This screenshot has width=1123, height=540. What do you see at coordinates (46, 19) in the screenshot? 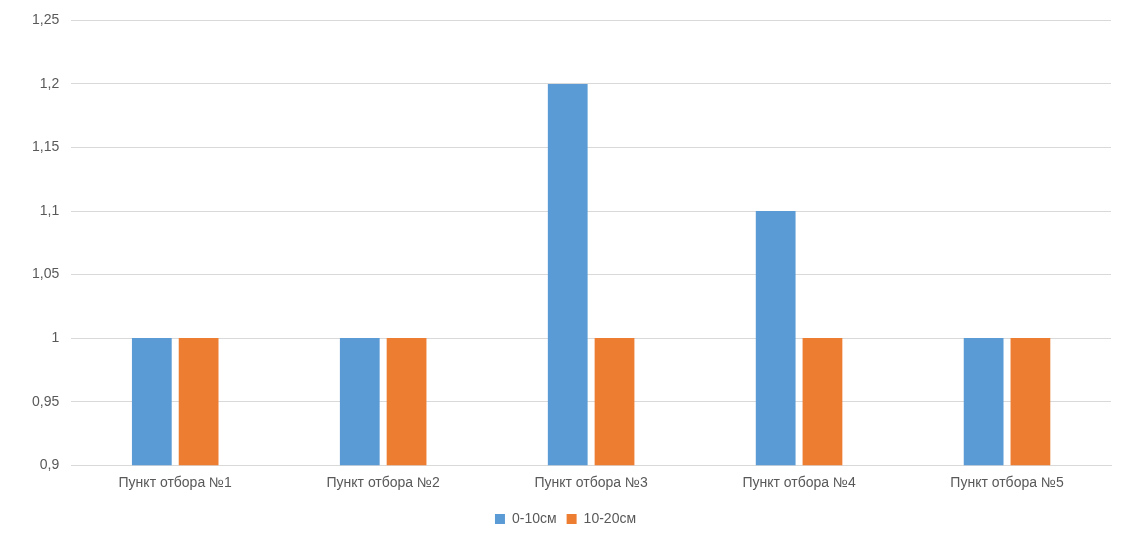
I see `y-tick-label: 1,25` at bounding box center [46, 19].